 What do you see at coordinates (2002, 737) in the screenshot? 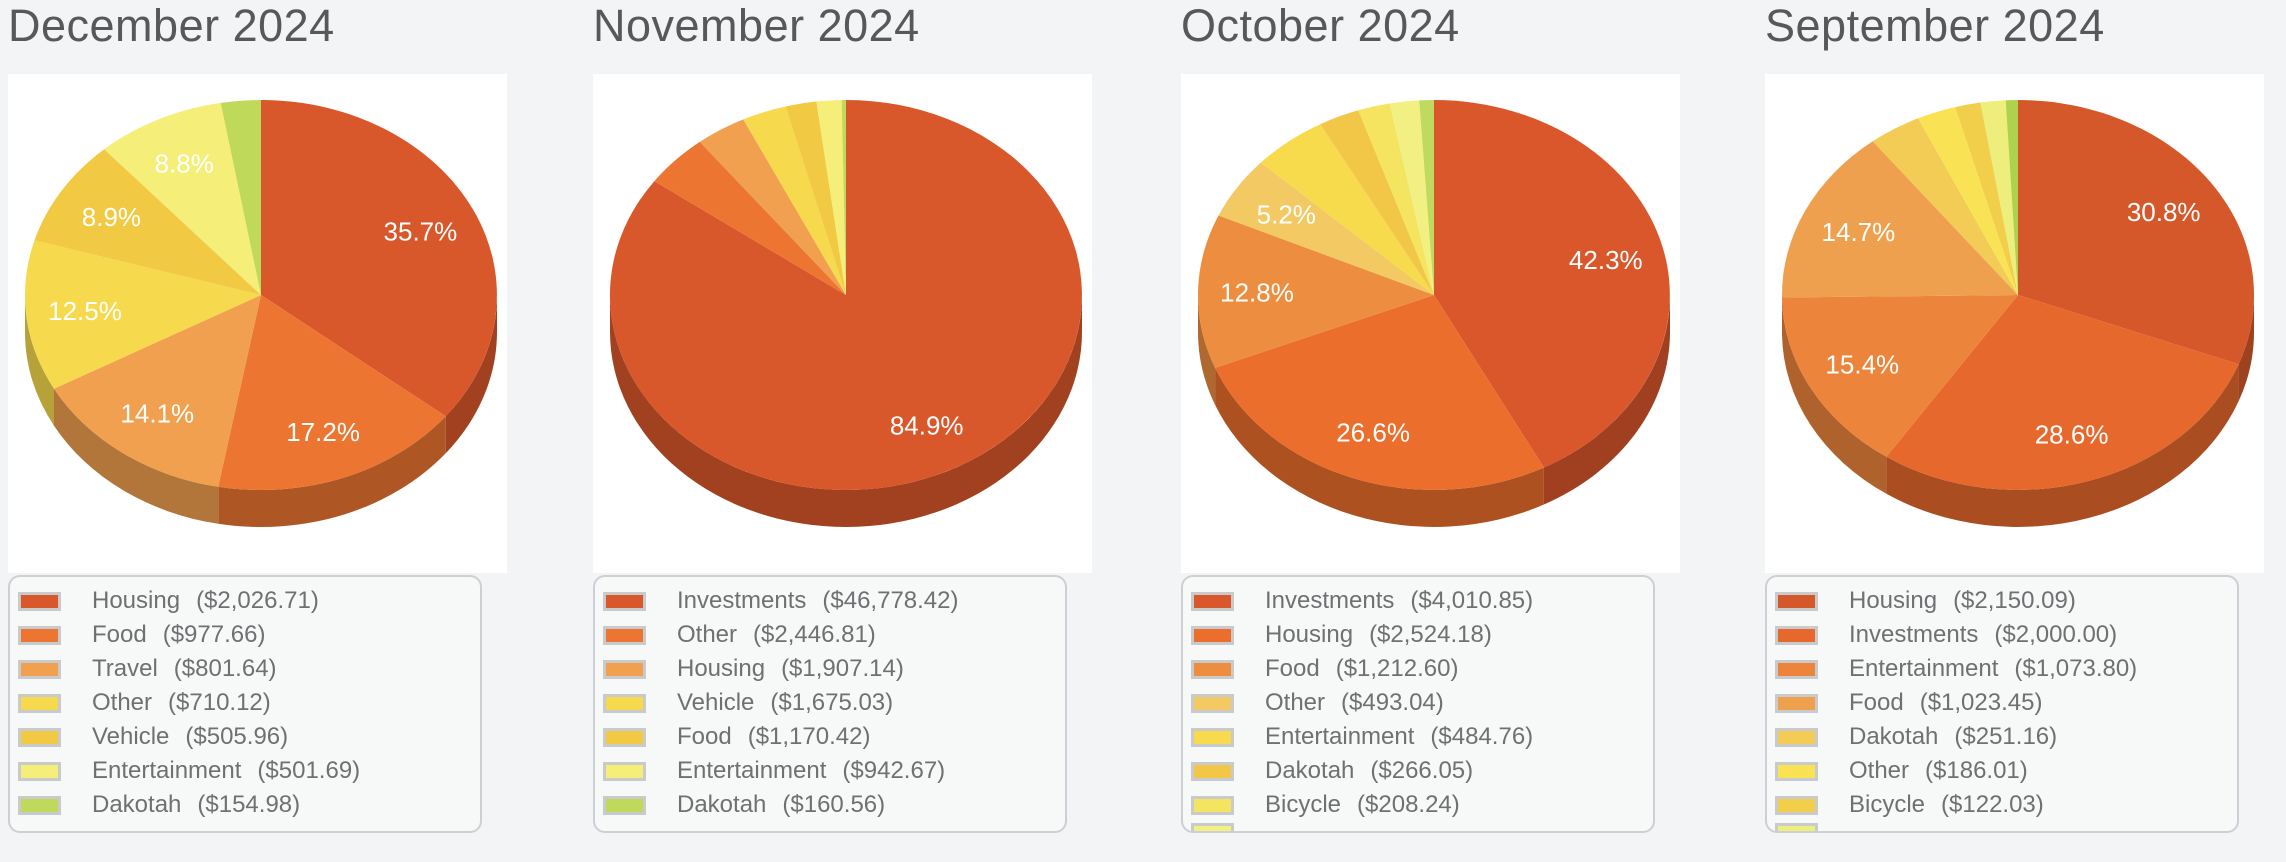
I see `legend-item: Dakotah ($251.16)` at bounding box center [2002, 737].